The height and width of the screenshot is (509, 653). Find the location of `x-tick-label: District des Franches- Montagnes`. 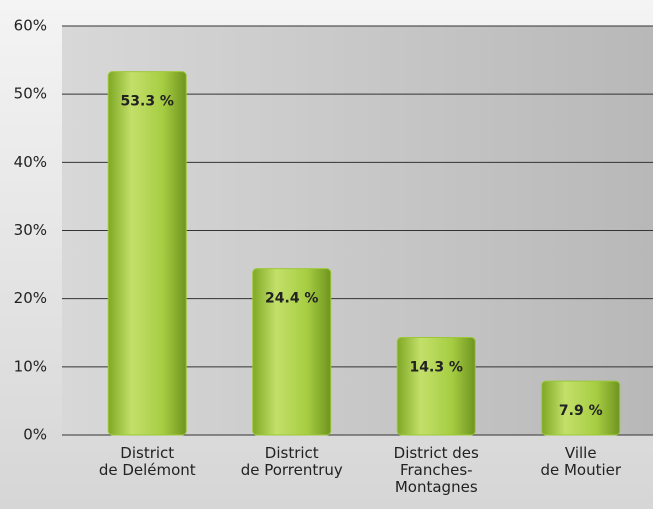

x-tick-label: District des Franches- Montagnes is located at coordinates (436, 470).